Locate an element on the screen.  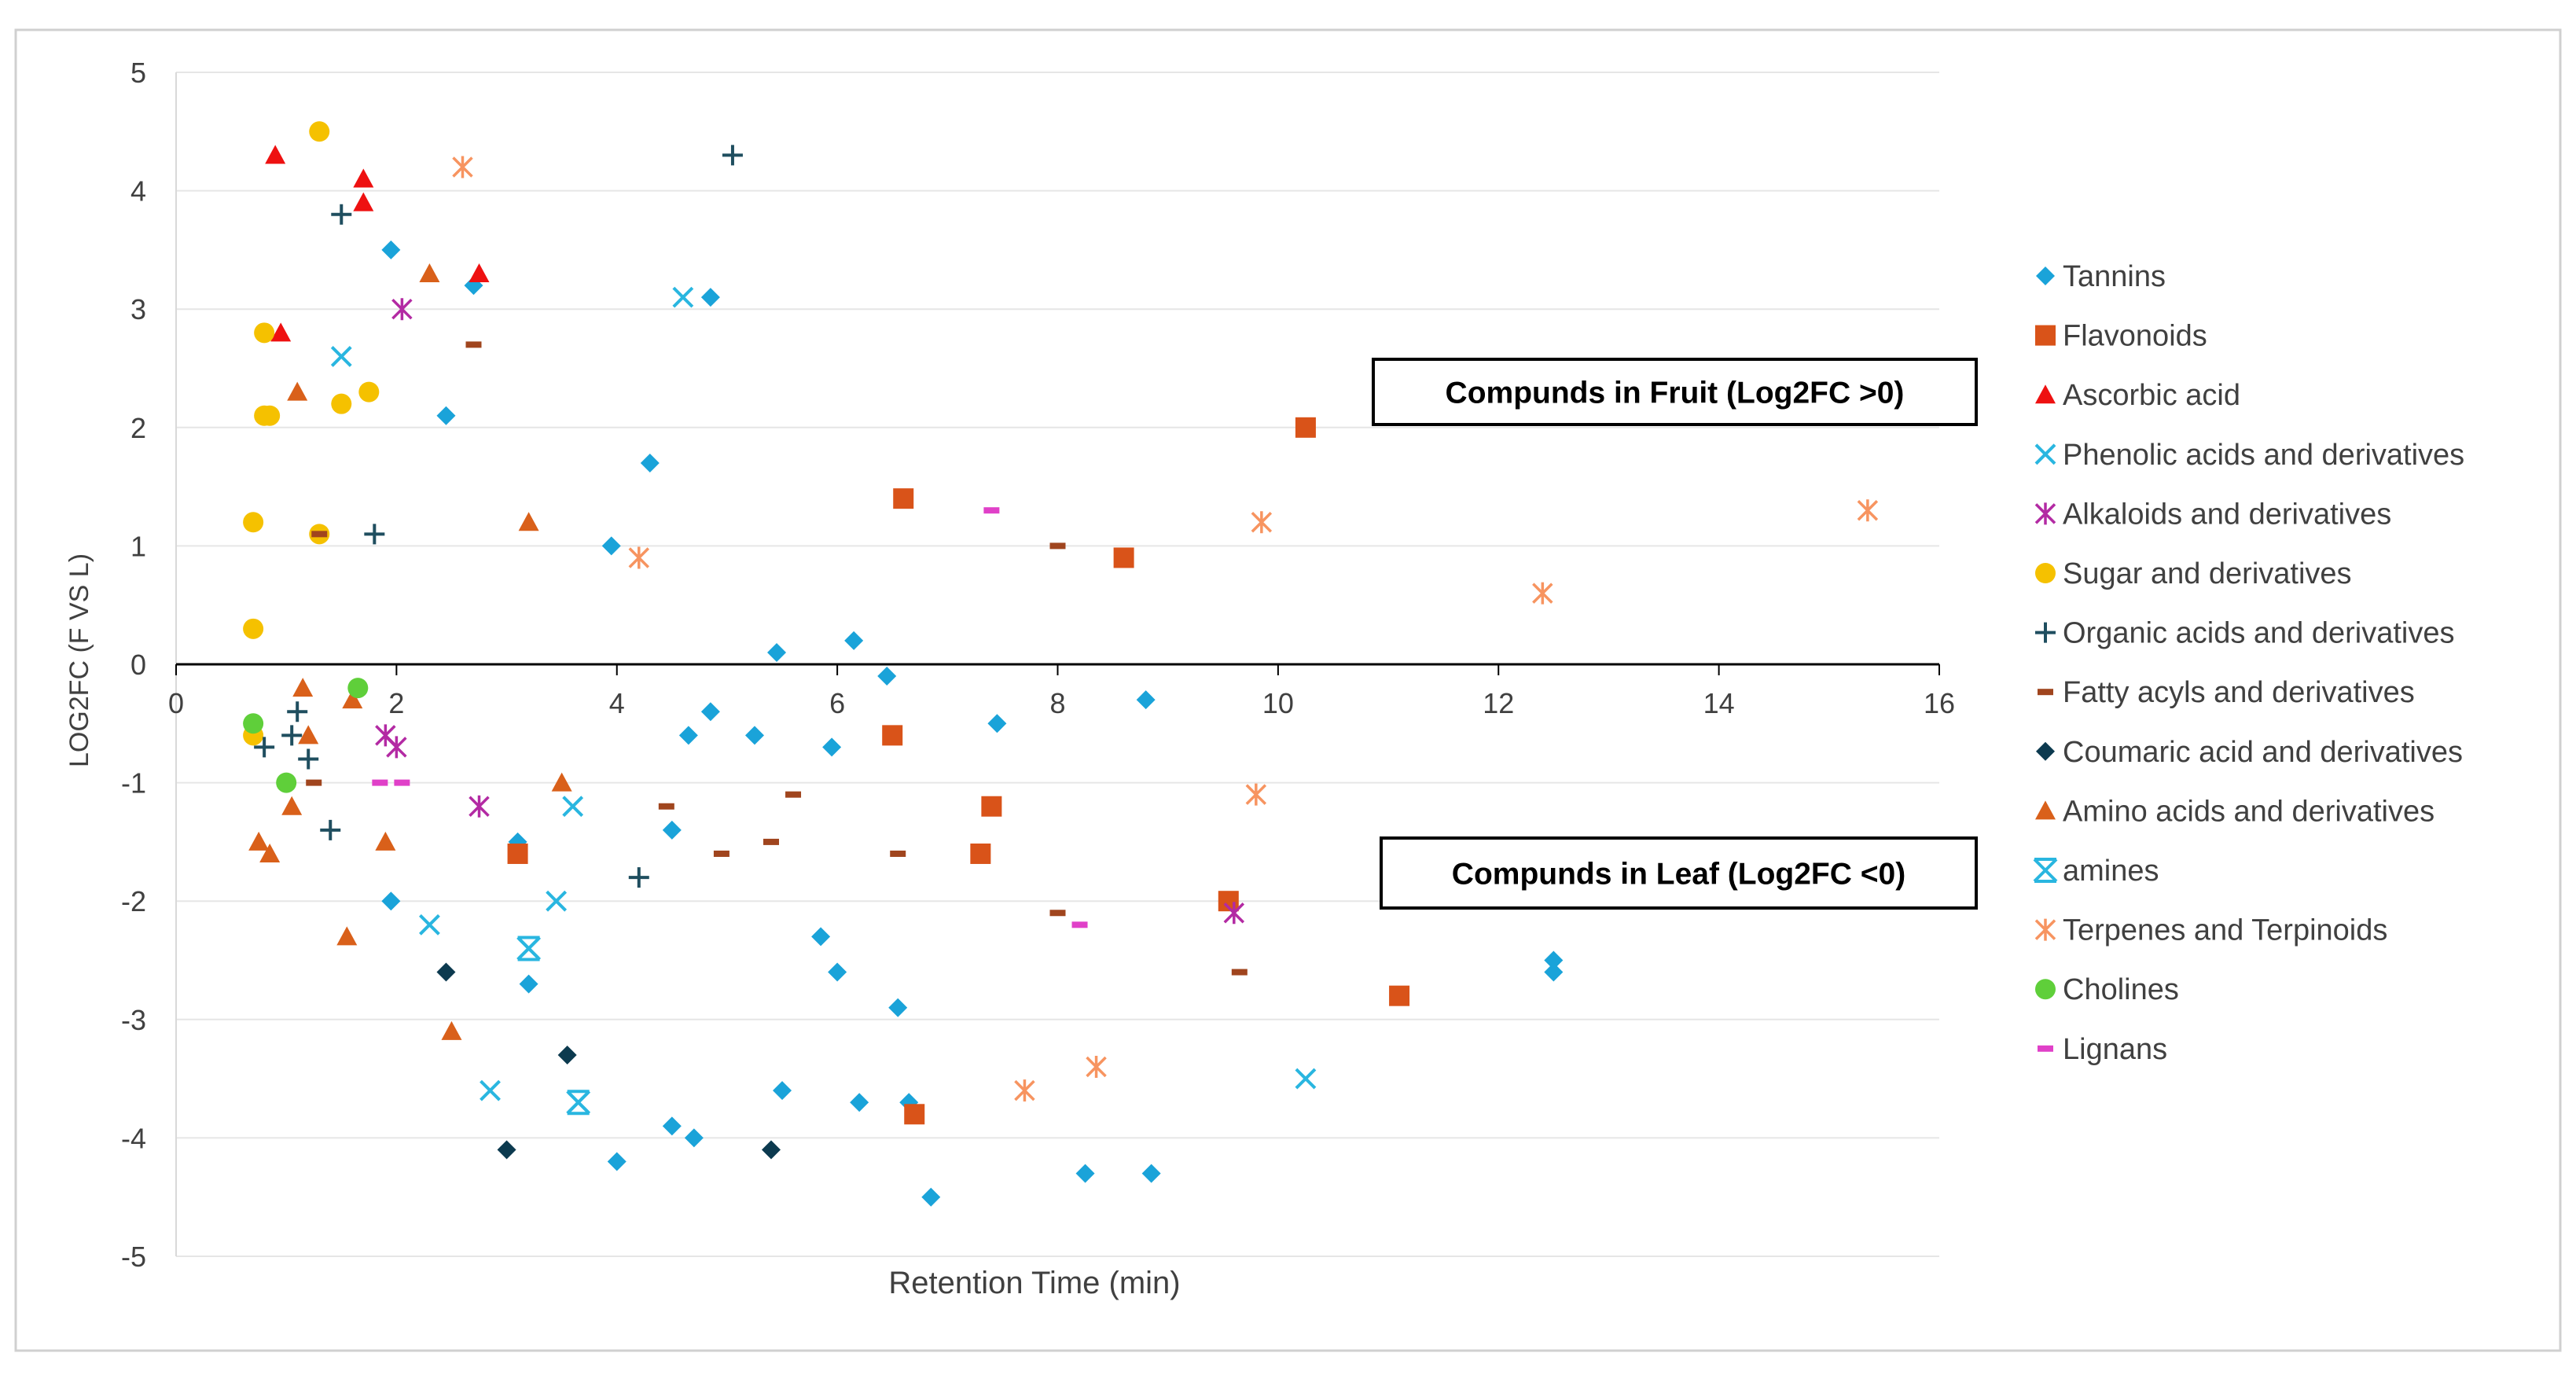
legend-item: Cholines is located at coordinates (2107, 990).